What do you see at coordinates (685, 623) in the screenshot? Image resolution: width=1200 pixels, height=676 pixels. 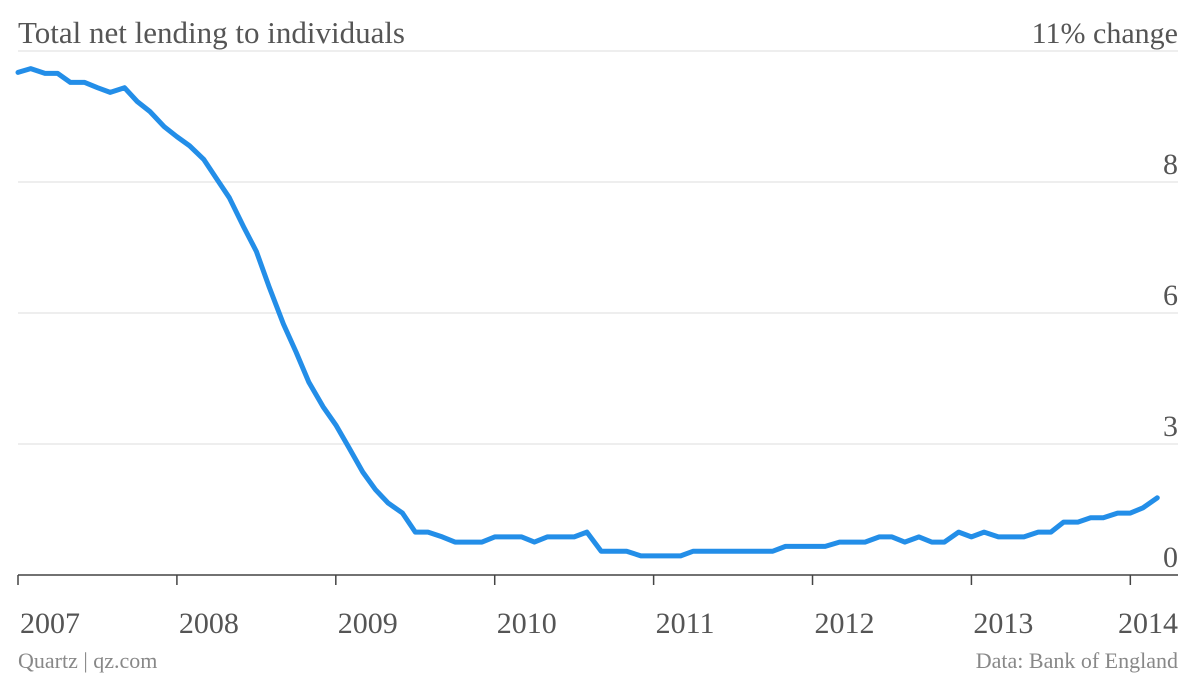 I see `x-tick-label: 2011` at bounding box center [685, 623].